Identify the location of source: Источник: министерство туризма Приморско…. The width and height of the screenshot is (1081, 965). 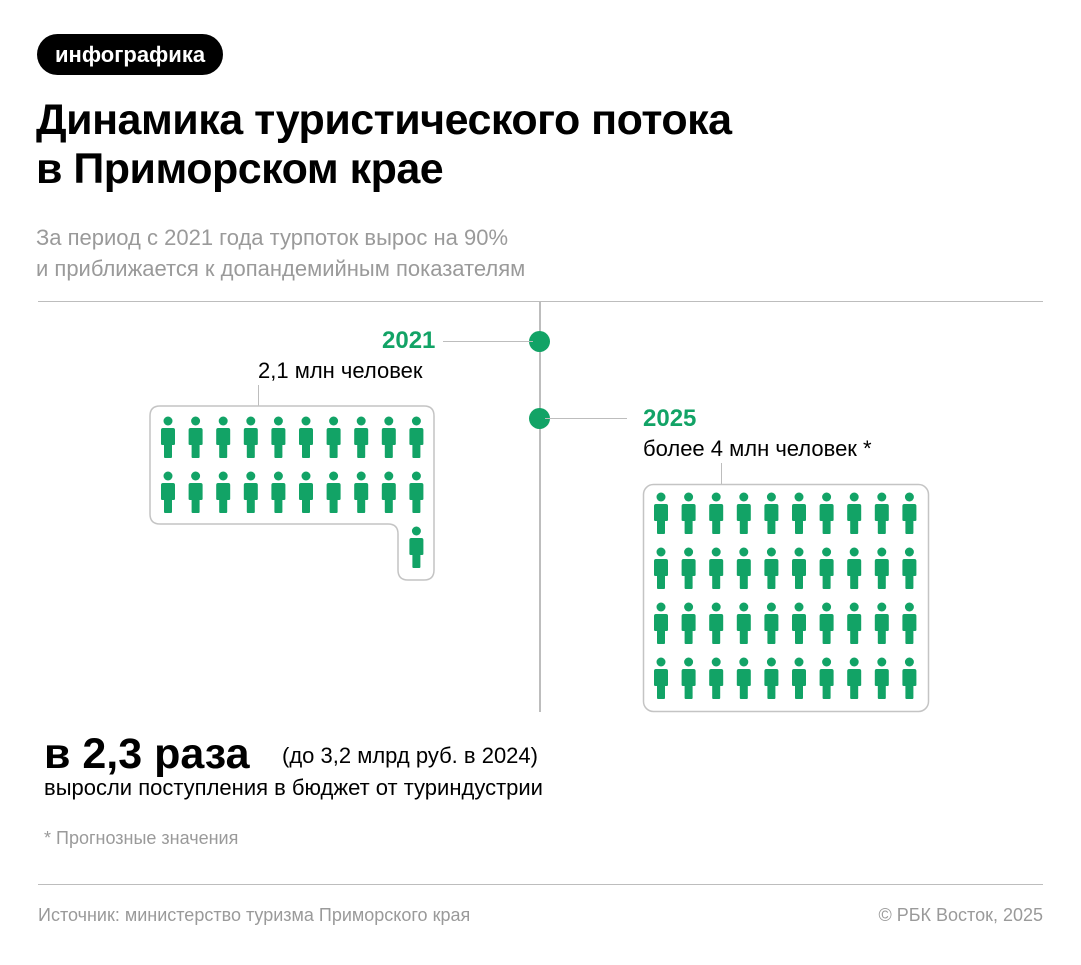
(254, 915).